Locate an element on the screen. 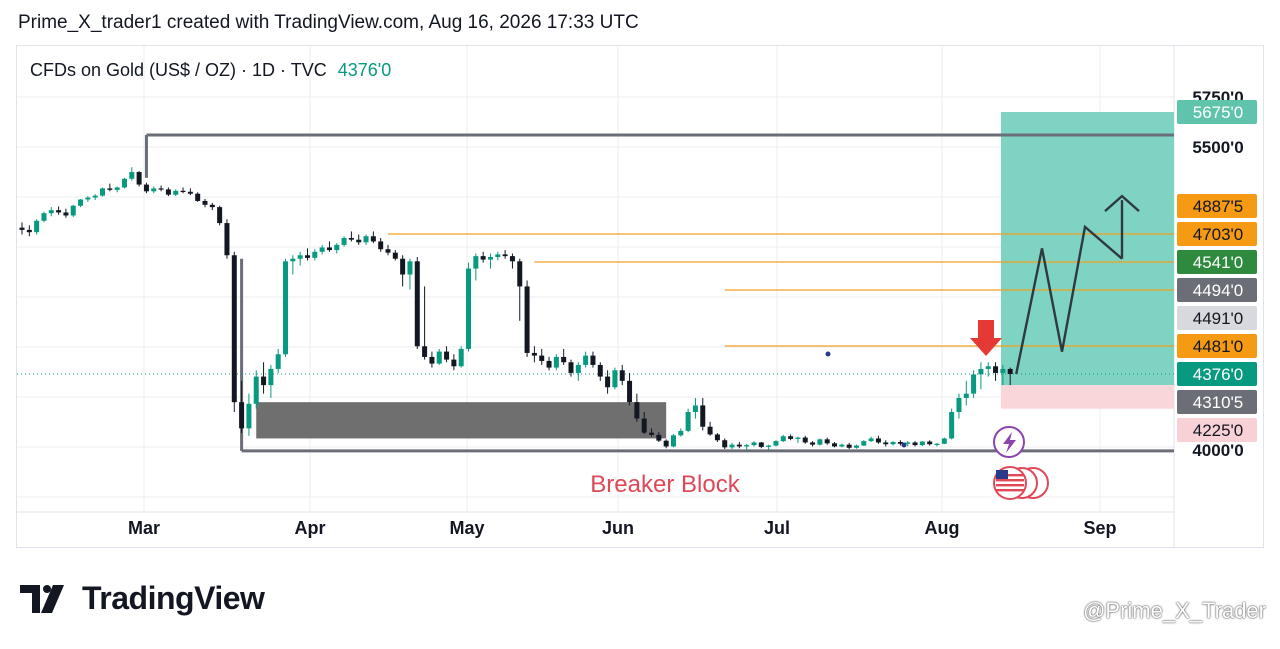  x-axis-tick-label: Jul is located at coordinates (777, 528).